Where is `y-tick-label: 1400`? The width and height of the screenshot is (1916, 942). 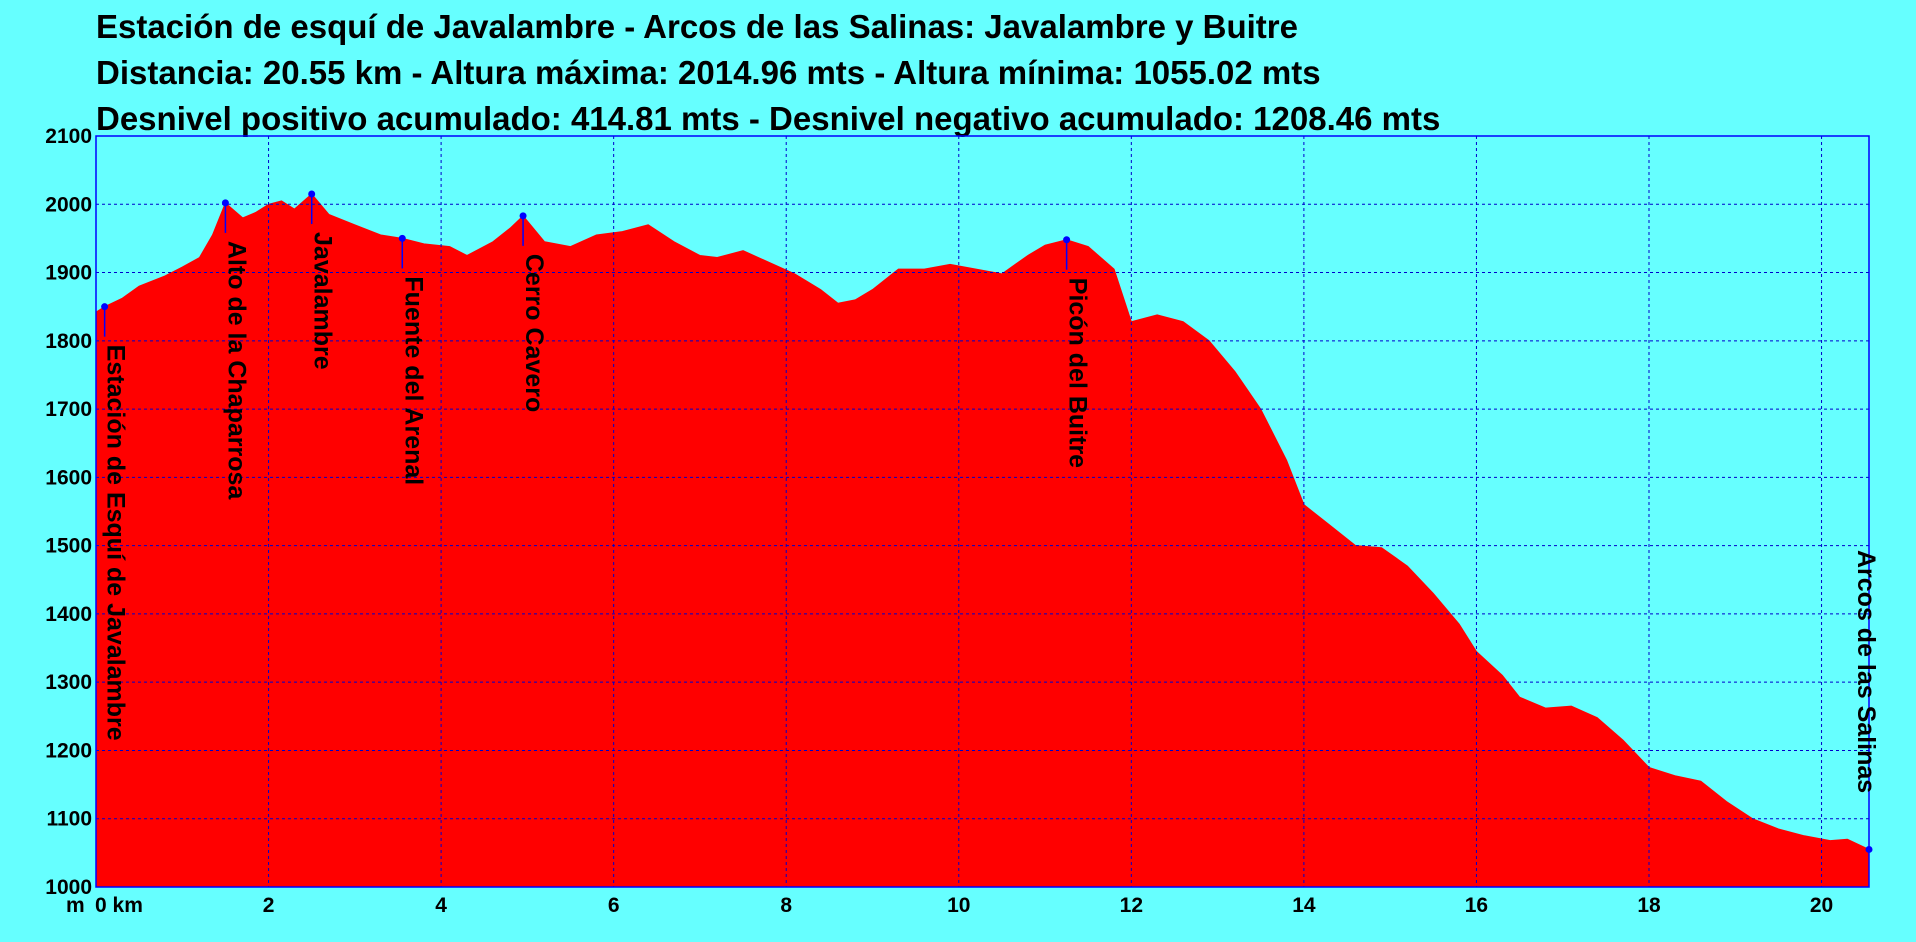
y-tick-label: 1400 is located at coordinates (68, 614).